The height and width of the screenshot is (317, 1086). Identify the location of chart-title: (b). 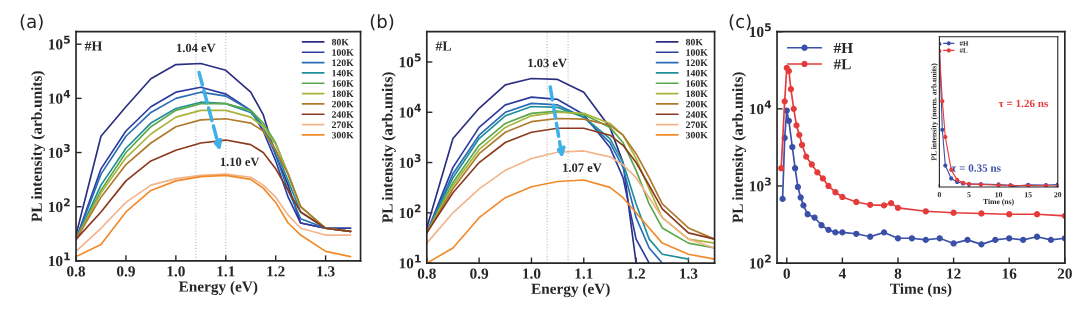
(382, 22).